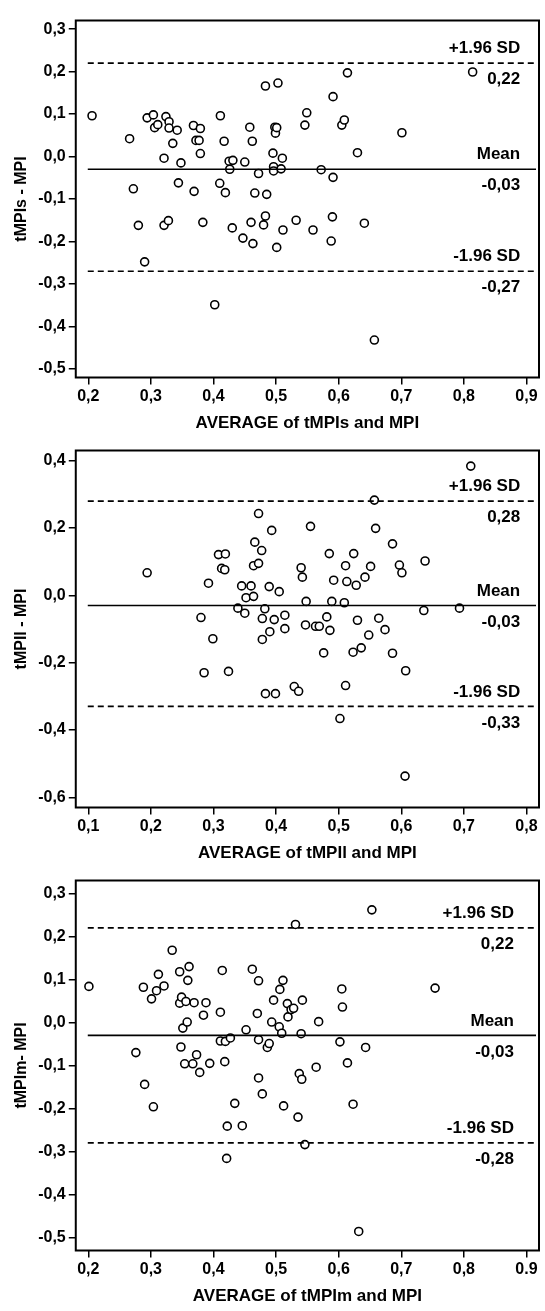  I want to click on x-tick-label: 0,9, so click(526, 396).